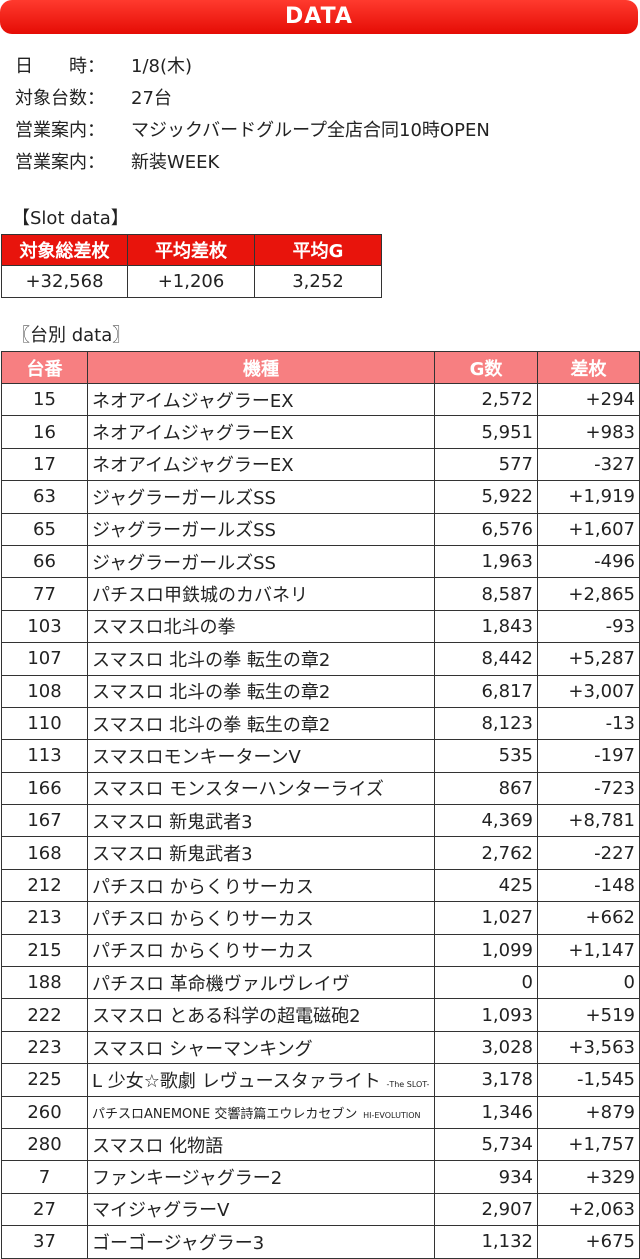 This screenshot has width=640, height=1259. I want to click on table-row: 215 パチスロ からくりサーカス 1,099 +1,147, so click(320, 950).